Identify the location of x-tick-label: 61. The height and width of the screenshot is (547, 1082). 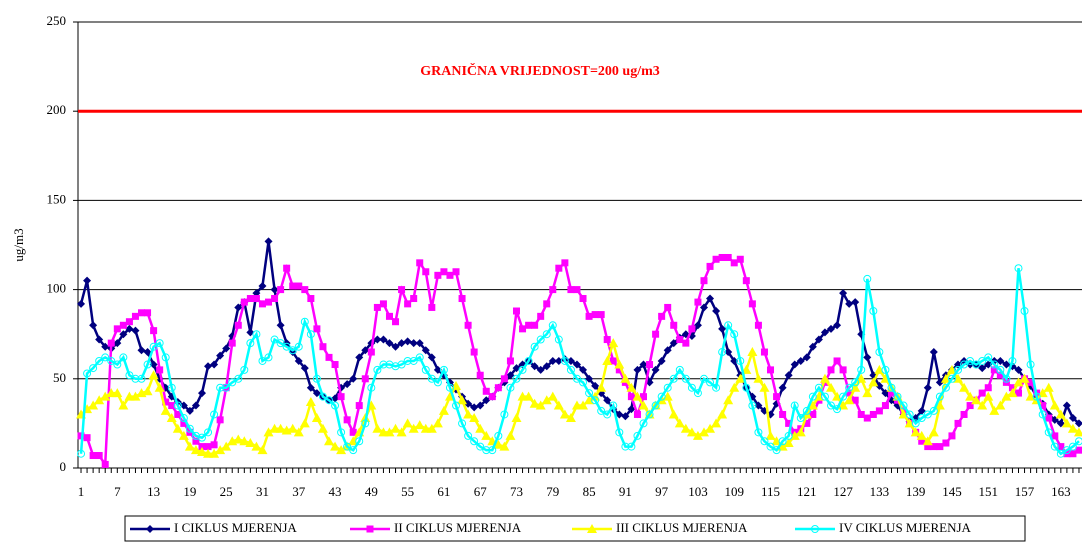
(443, 491).